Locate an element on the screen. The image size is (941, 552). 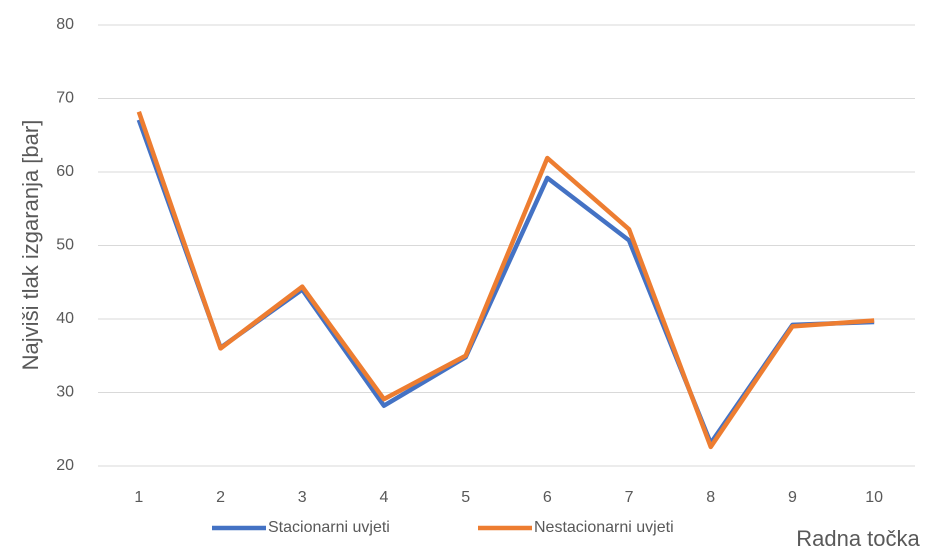
x-tick-label: 10 is located at coordinates (874, 497).